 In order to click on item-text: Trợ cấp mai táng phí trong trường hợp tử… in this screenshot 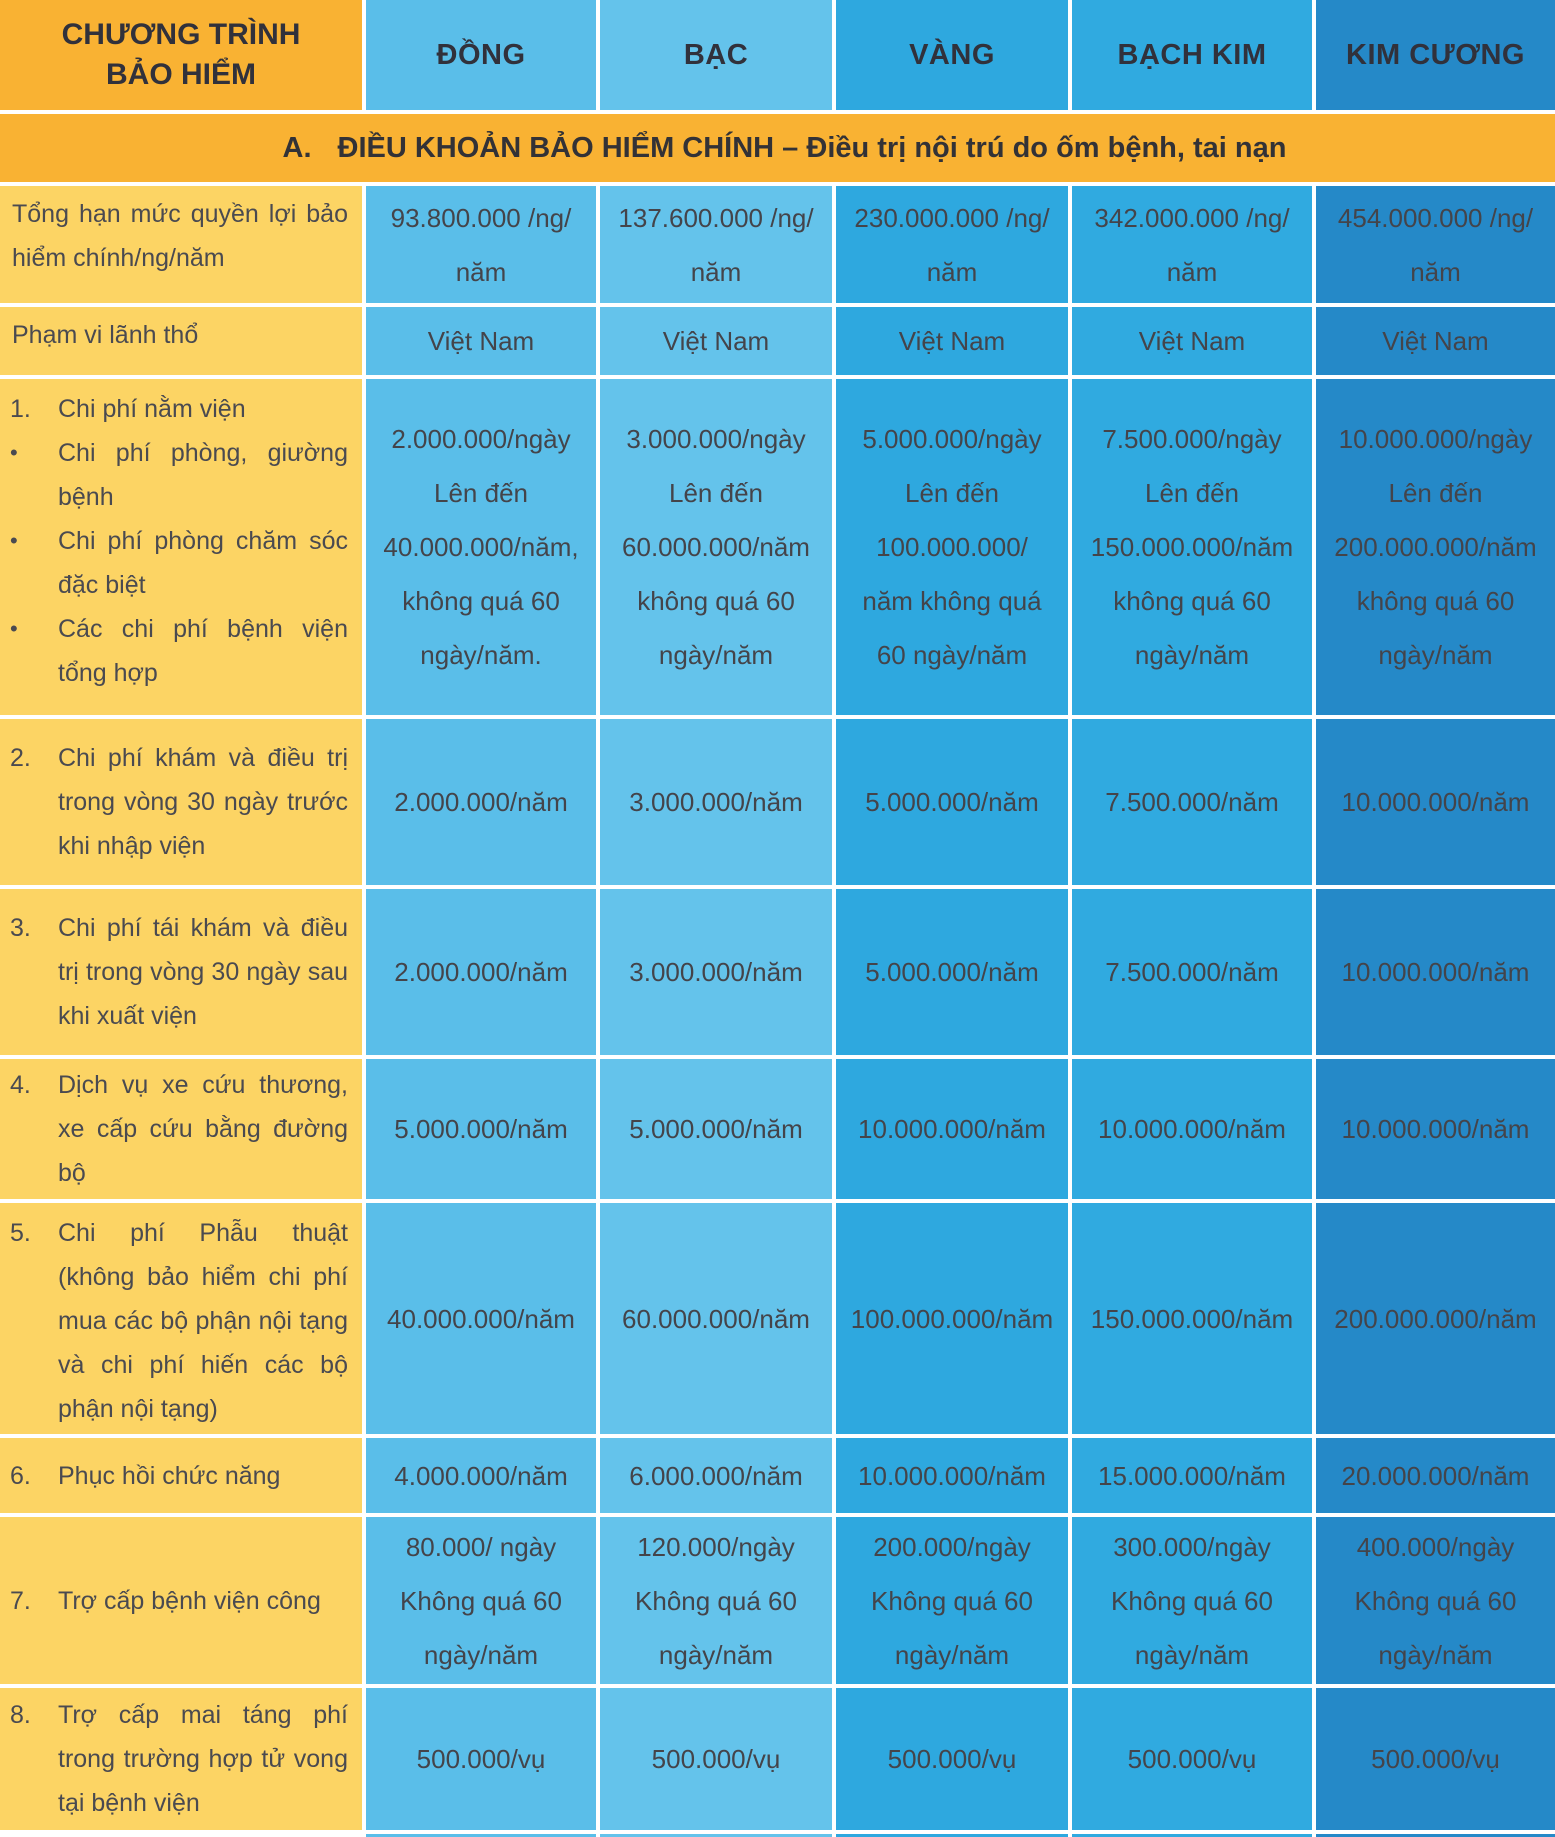, I will do `click(203, 1759)`.